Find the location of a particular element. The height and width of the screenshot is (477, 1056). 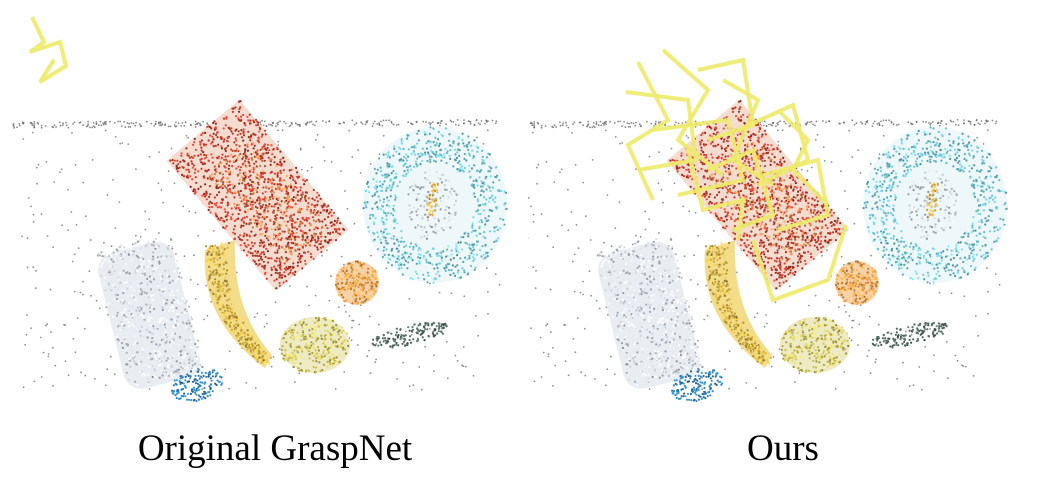

caption-ours: Ours is located at coordinates (783, 448).